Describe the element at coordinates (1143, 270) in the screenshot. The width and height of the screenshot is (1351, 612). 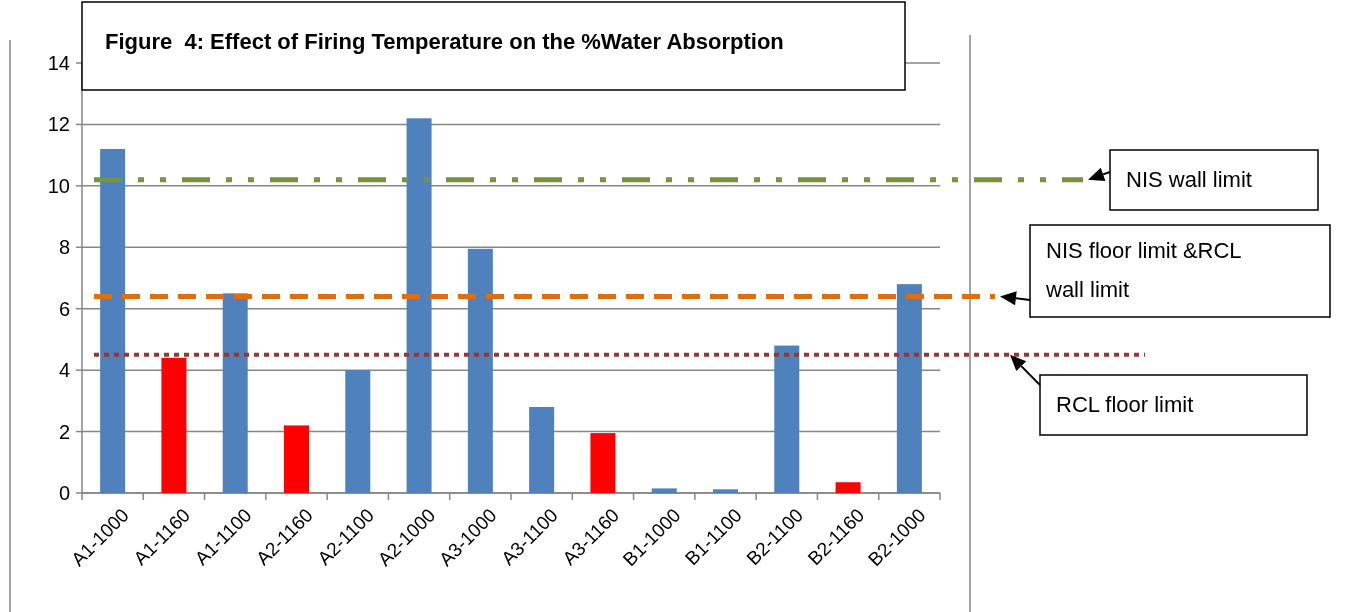
I see `ref-line-label: NIS floor limit &RCL wall limit` at that location.